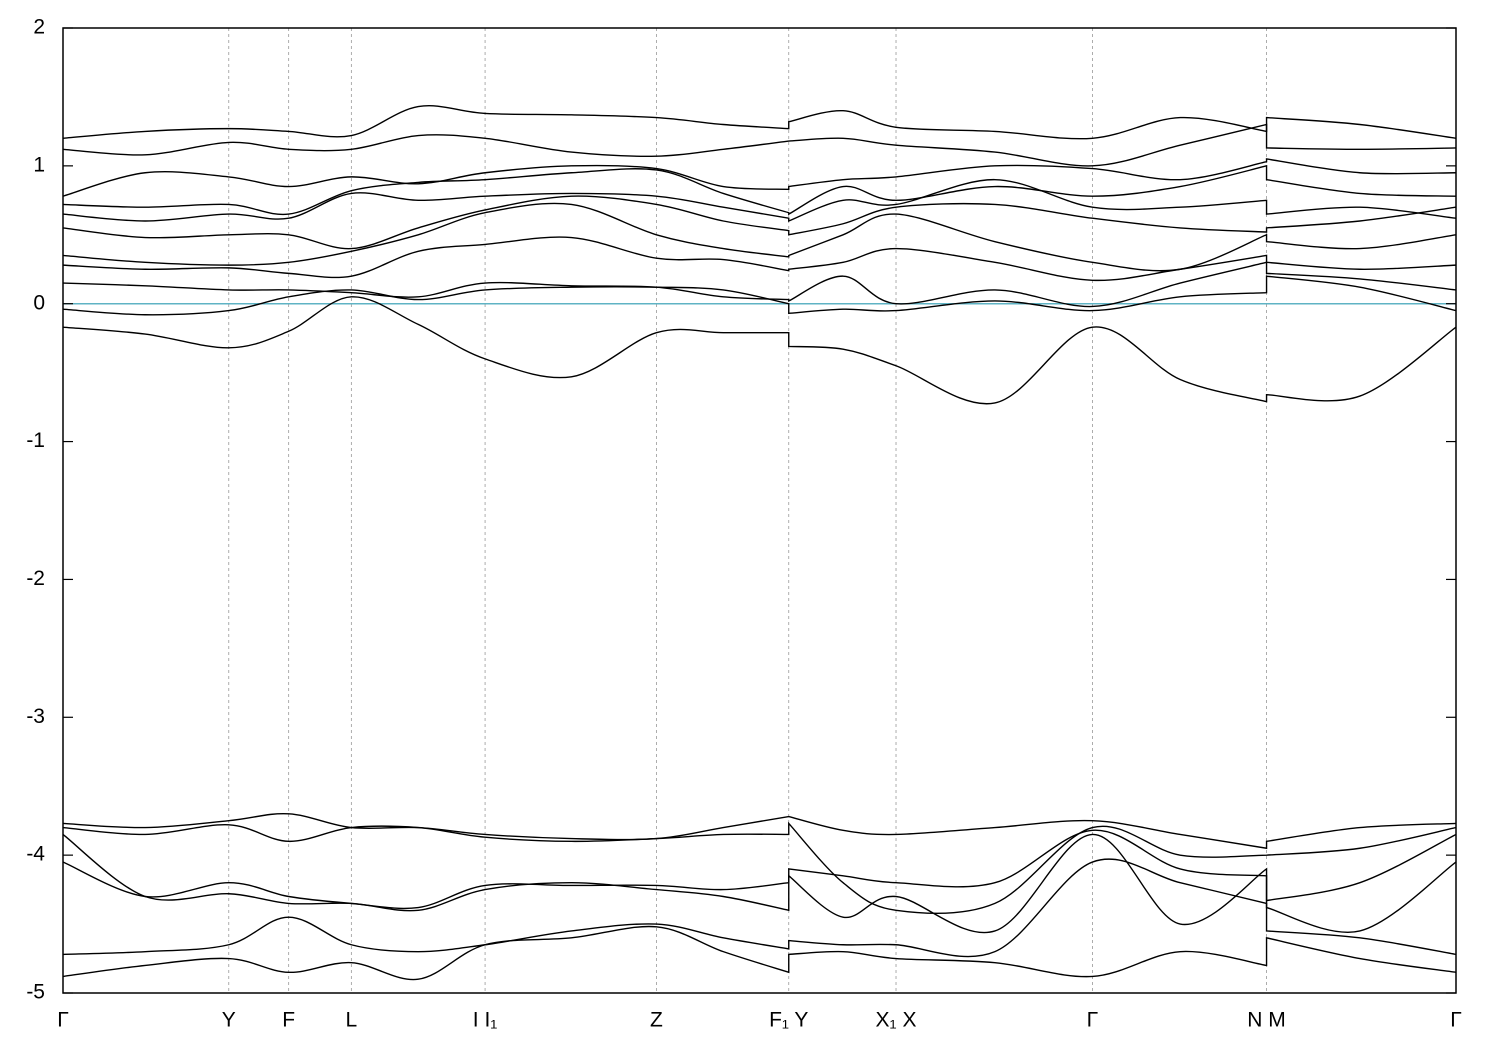  Describe the element at coordinates (35, 854) in the screenshot. I see `y-tick-label: -4` at that location.